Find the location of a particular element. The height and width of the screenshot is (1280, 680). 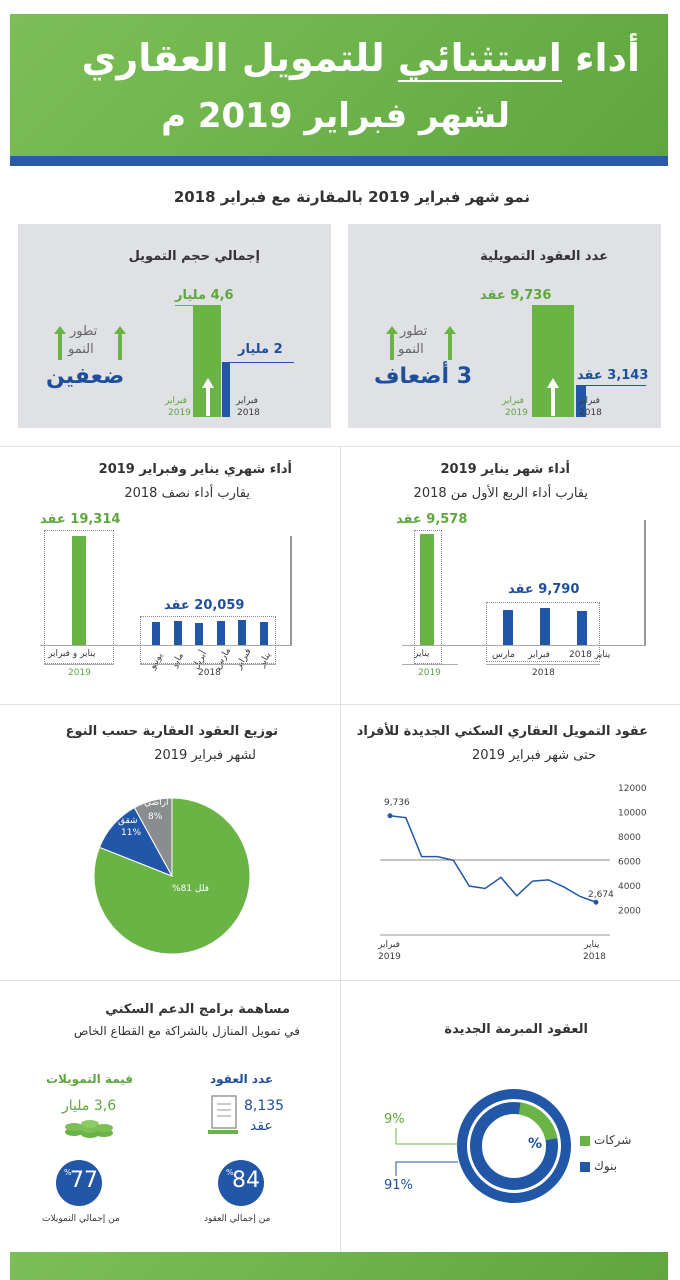

jan-baseline is located at coordinates (524, 645).